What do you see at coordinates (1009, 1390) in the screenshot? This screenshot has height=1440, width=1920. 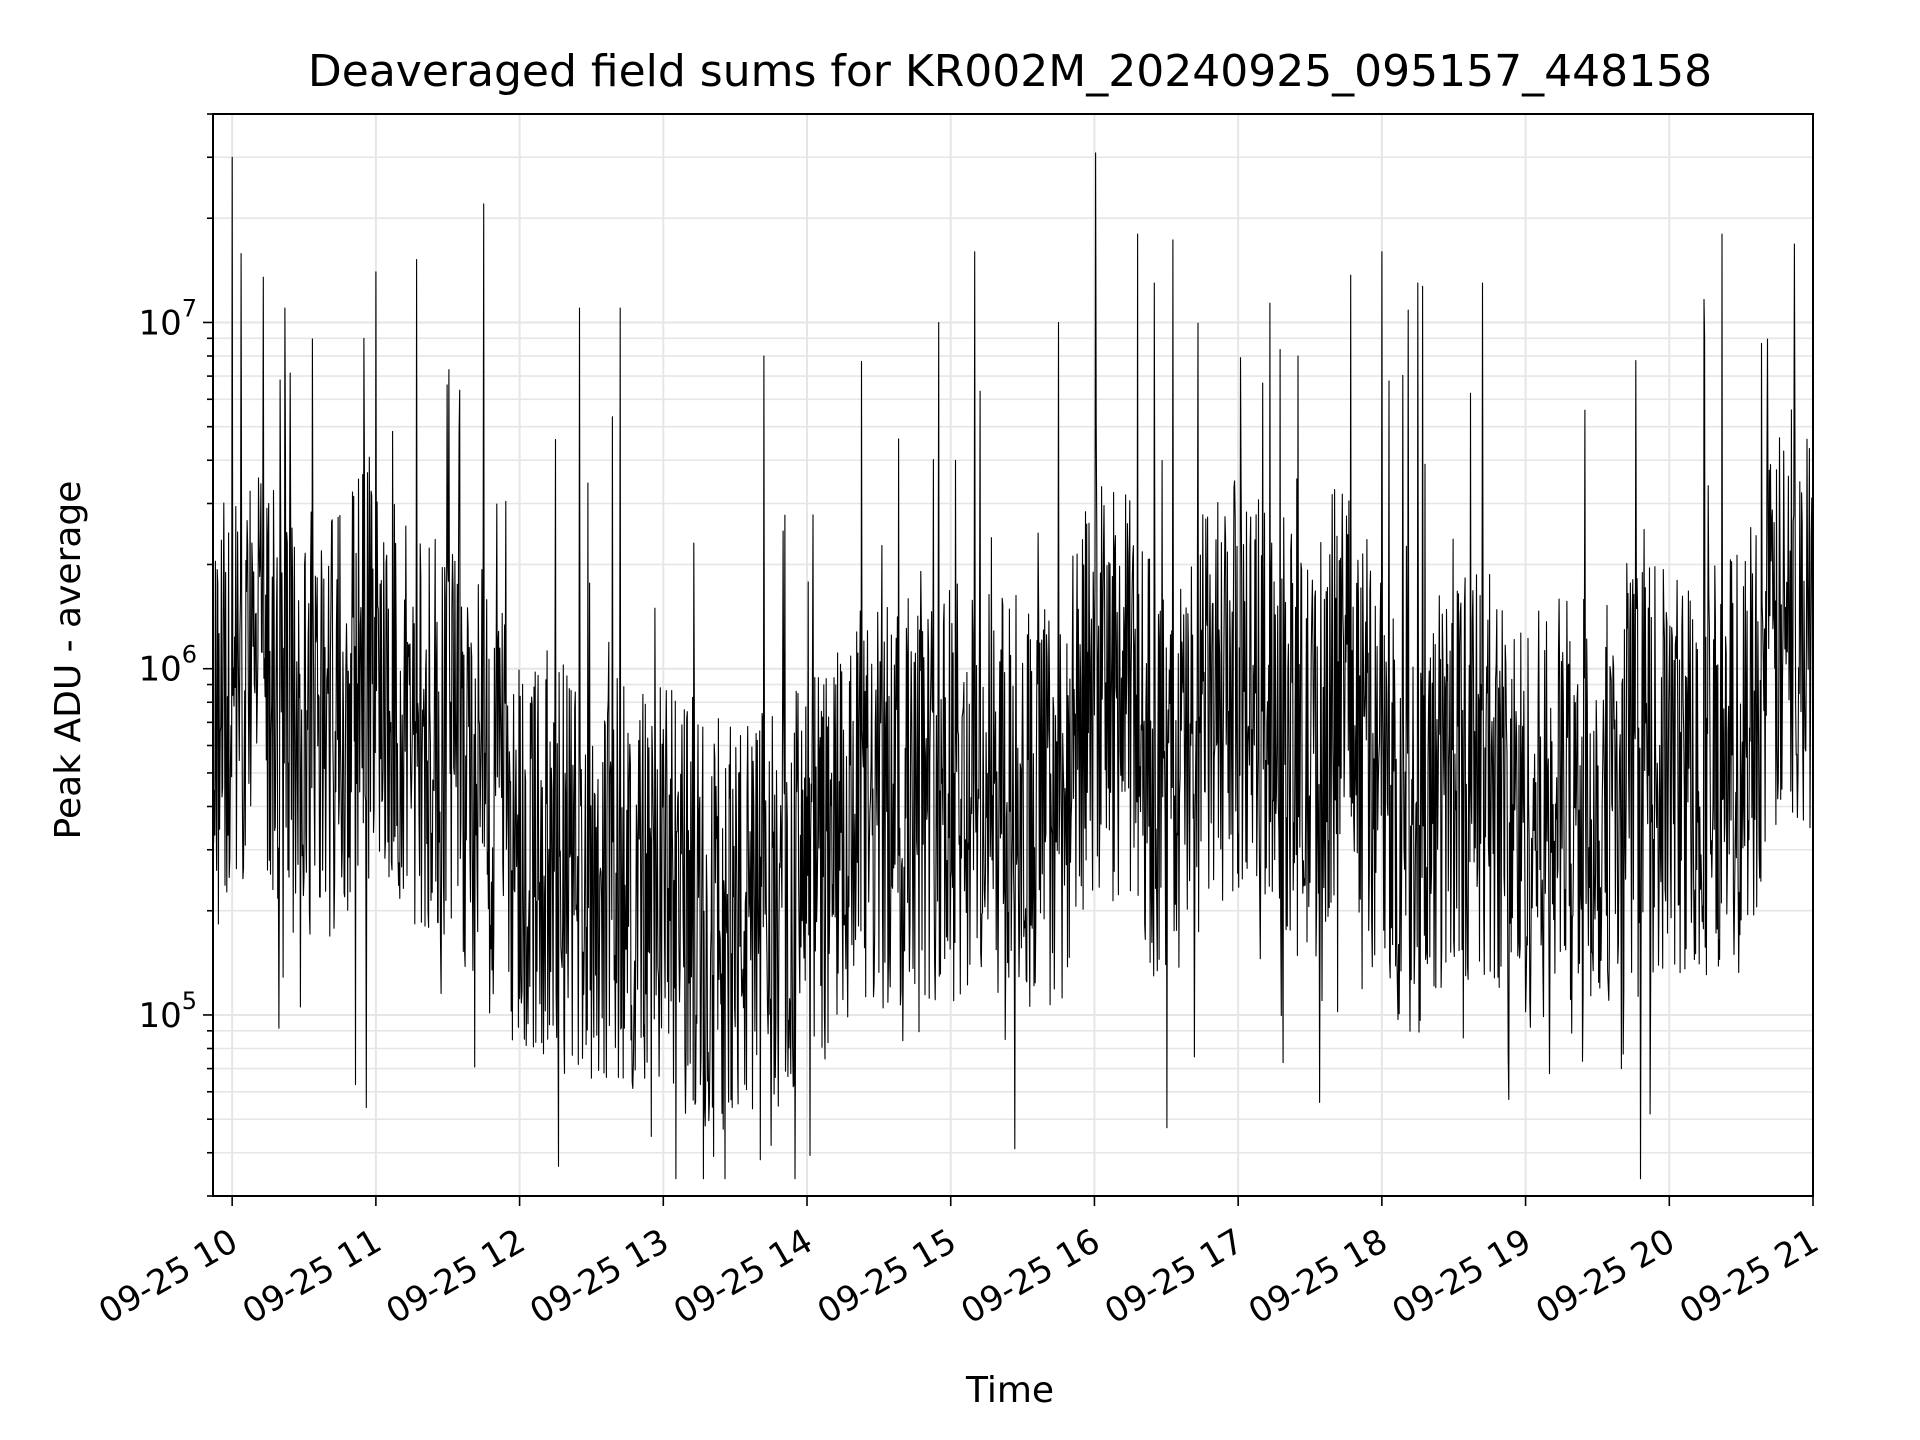 I see `x-axis-label: Time` at bounding box center [1009, 1390].